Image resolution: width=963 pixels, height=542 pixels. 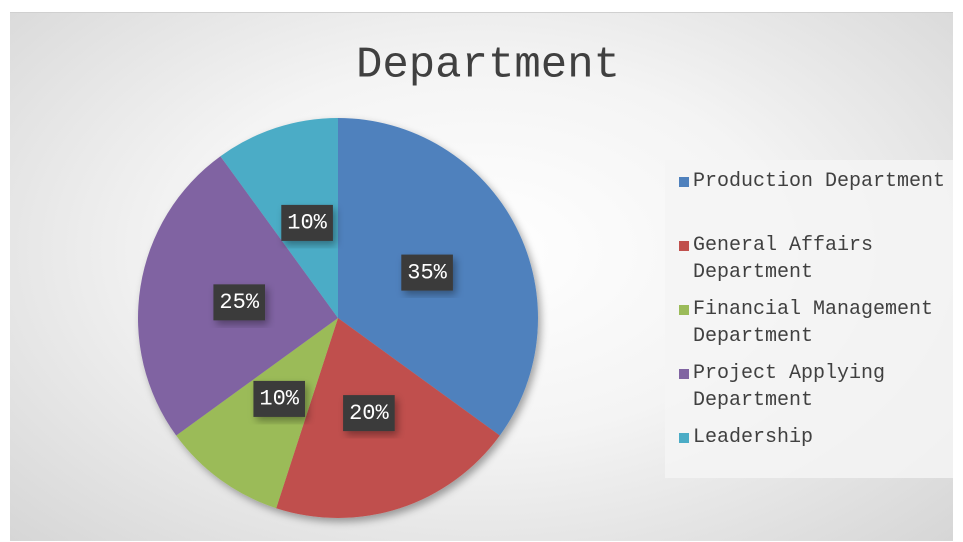 I want to click on legend-label: General Affairs Department, so click(x=783, y=259).